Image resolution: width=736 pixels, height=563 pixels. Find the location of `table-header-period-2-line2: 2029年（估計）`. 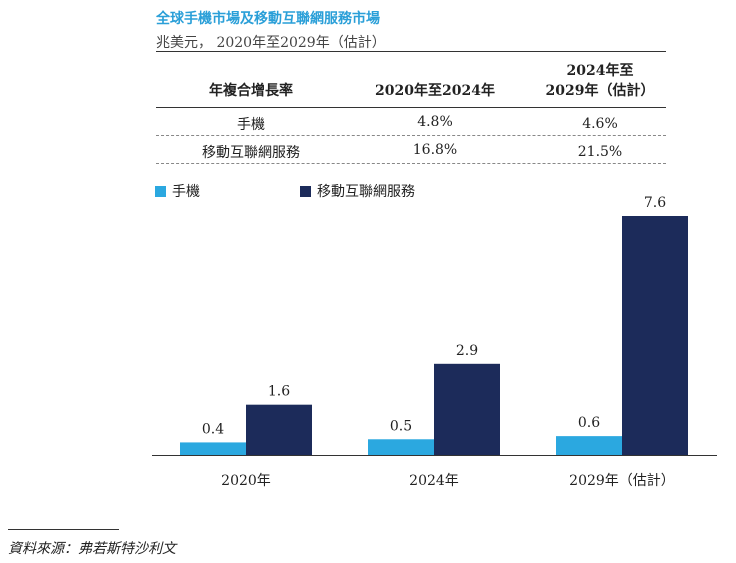

table-header-period-2-line2: 2029年（估計） is located at coordinates (600, 91).